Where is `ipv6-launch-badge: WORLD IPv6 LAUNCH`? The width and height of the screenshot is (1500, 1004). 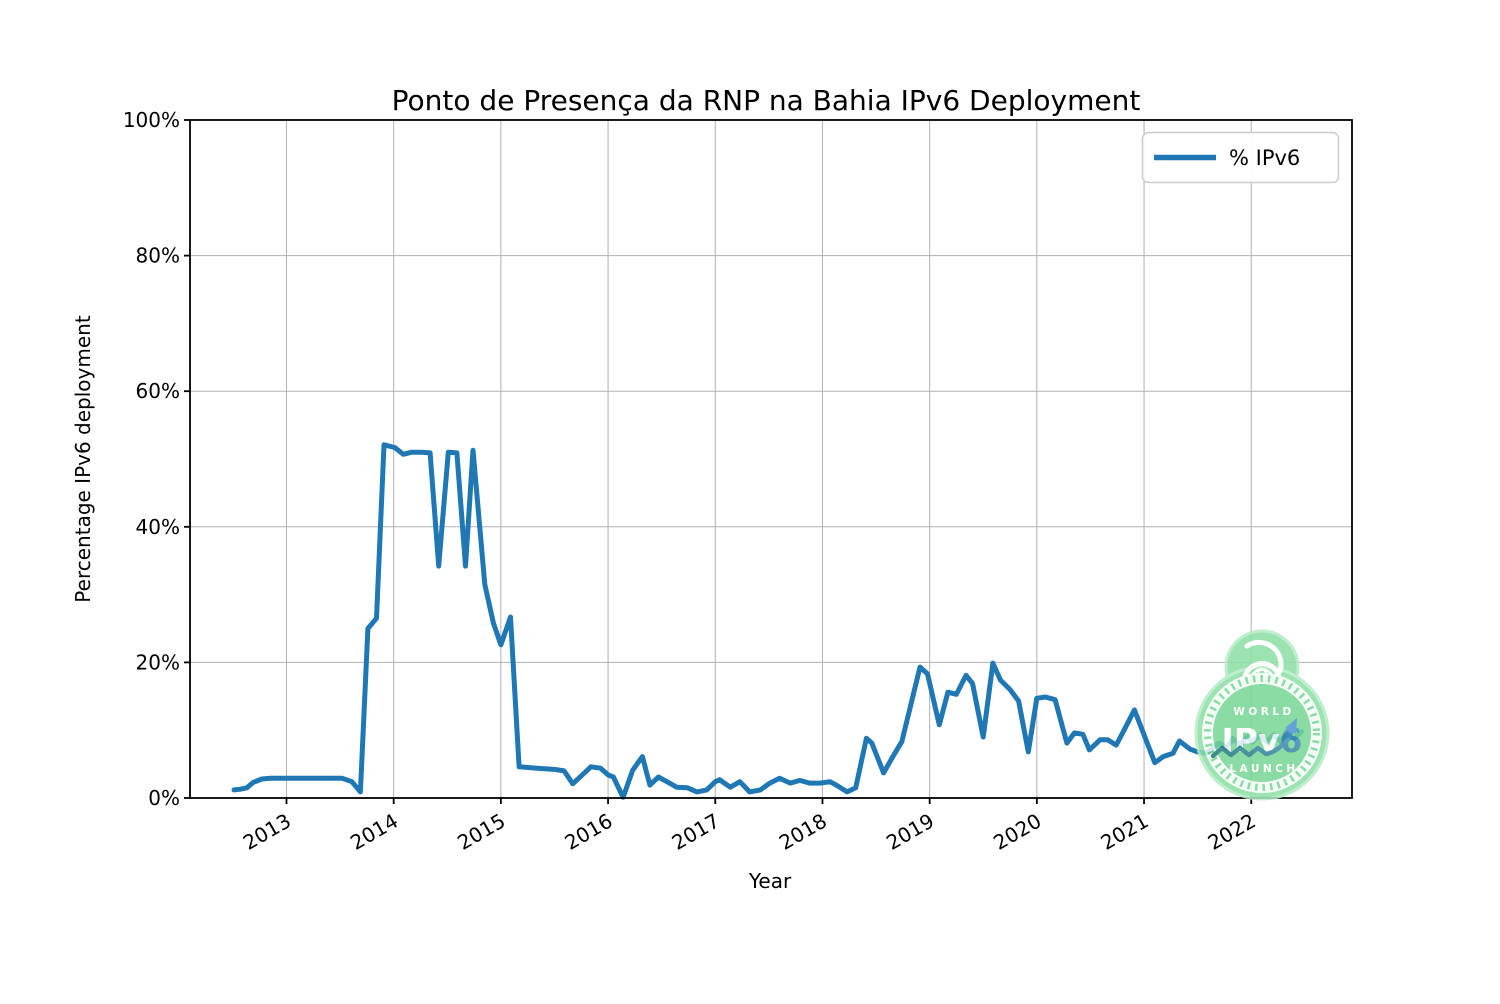
ipv6-launch-badge: WORLD IPv6 LAUNCH is located at coordinates (1262, 715).